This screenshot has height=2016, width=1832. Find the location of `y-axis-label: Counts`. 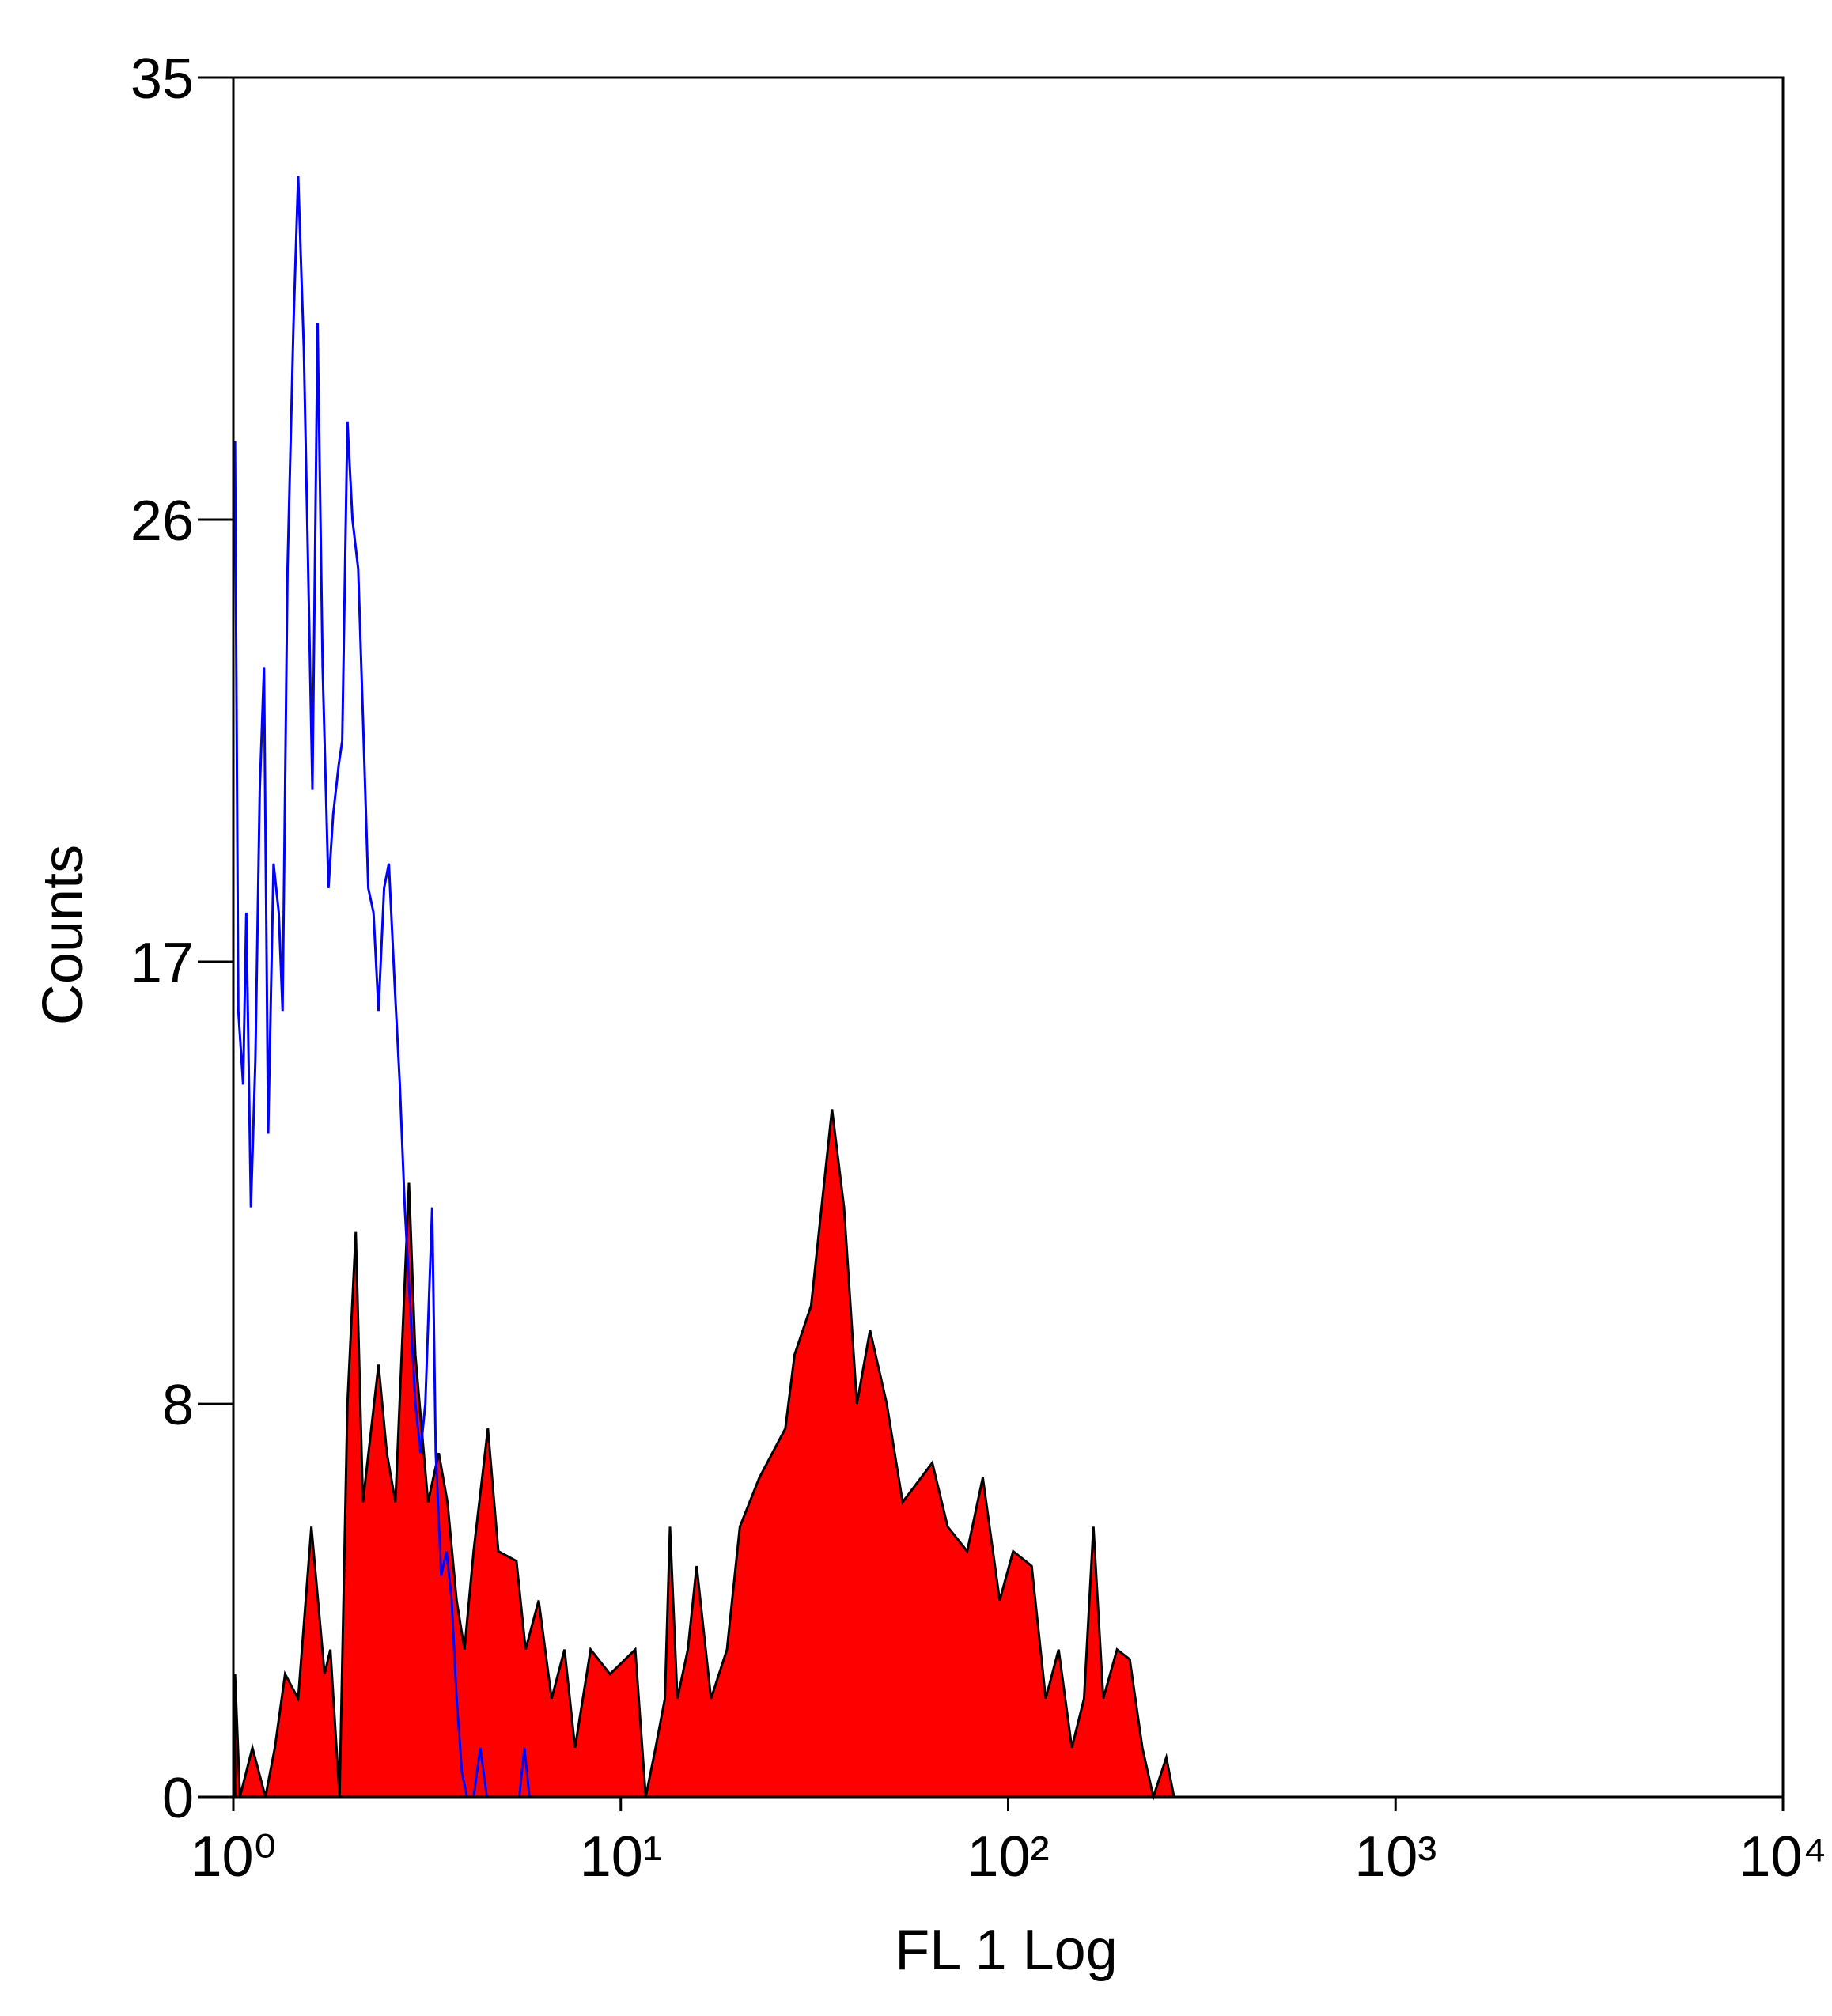

y-axis-label: Counts is located at coordinates (63, 935).